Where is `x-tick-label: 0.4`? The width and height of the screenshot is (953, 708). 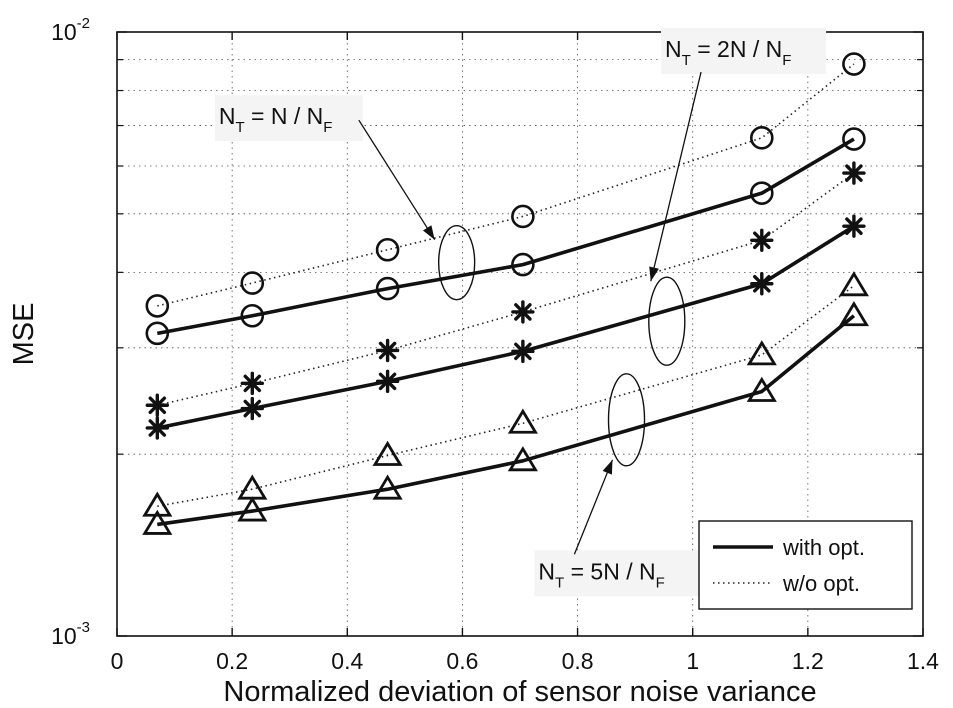 x-tick-label: 0.4 is located at coordinates (347, 661).